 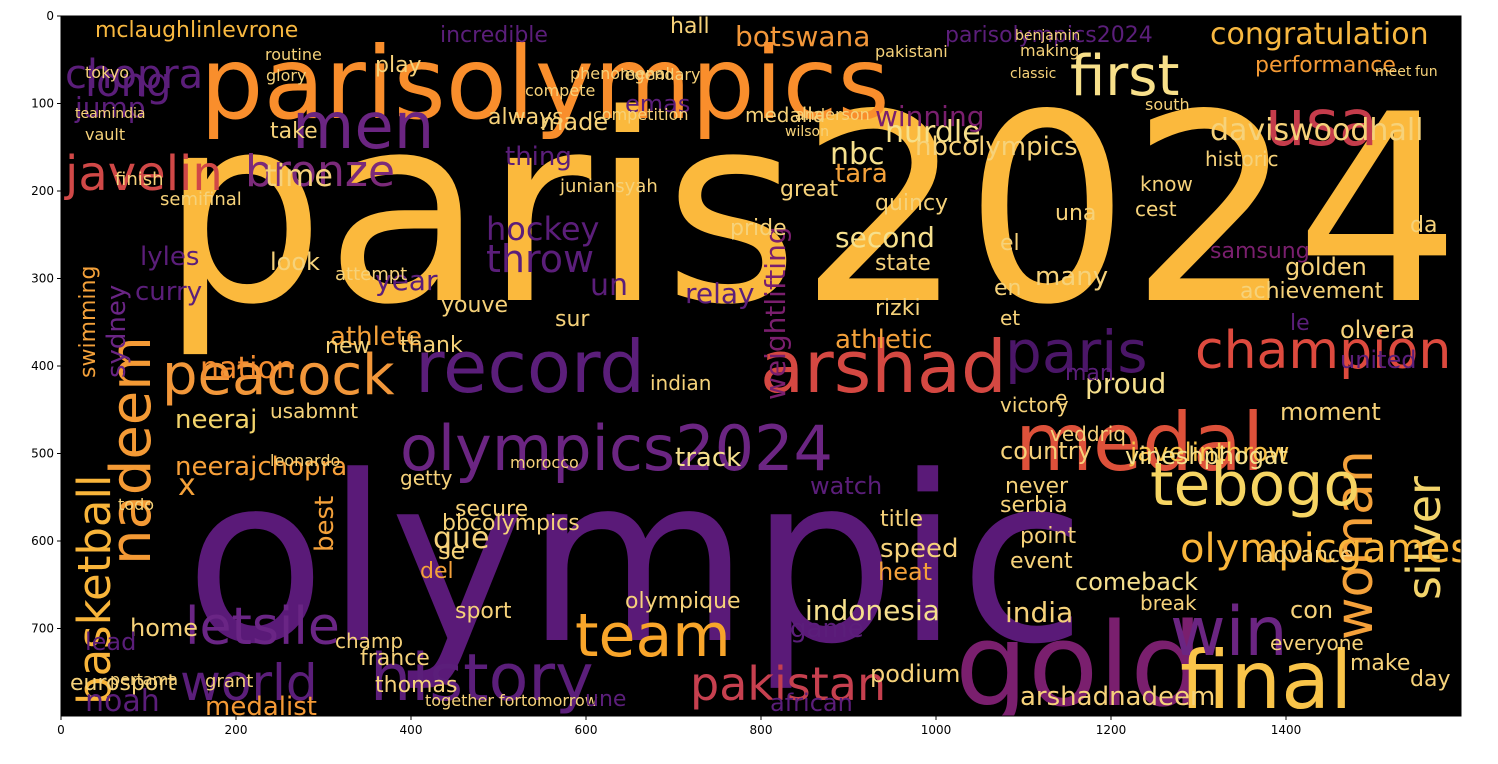 What do you see at coordinates (1426, 72) in the screenshot?
I see `word-fun: fun` at bounding box center [1426, 72].